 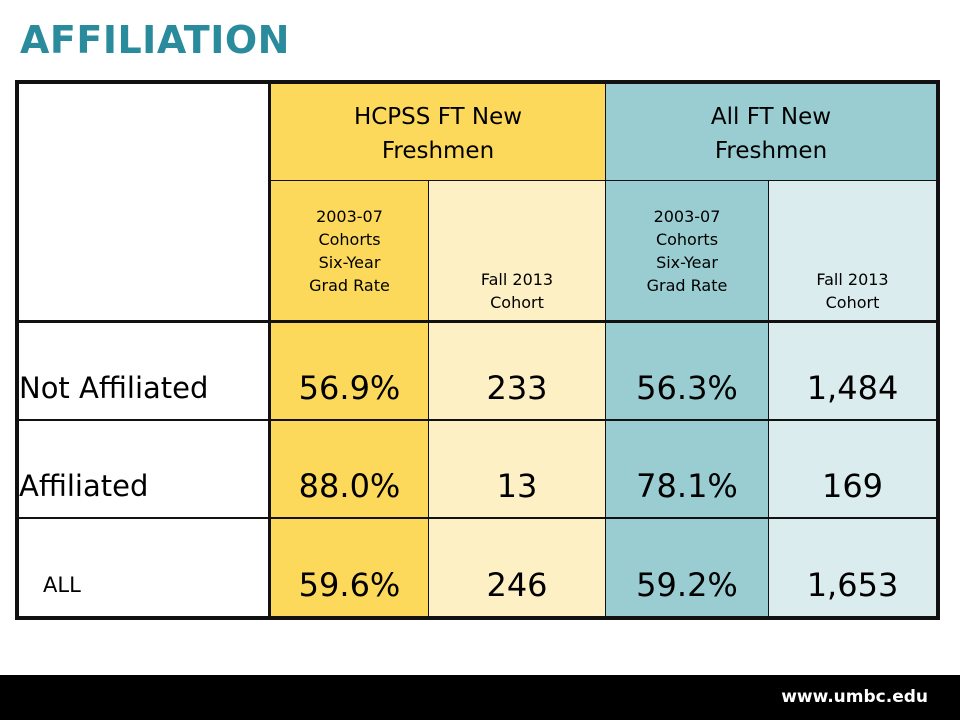 I want to click on footer-url: www.umbc.edu, so click(x=854, y=697).